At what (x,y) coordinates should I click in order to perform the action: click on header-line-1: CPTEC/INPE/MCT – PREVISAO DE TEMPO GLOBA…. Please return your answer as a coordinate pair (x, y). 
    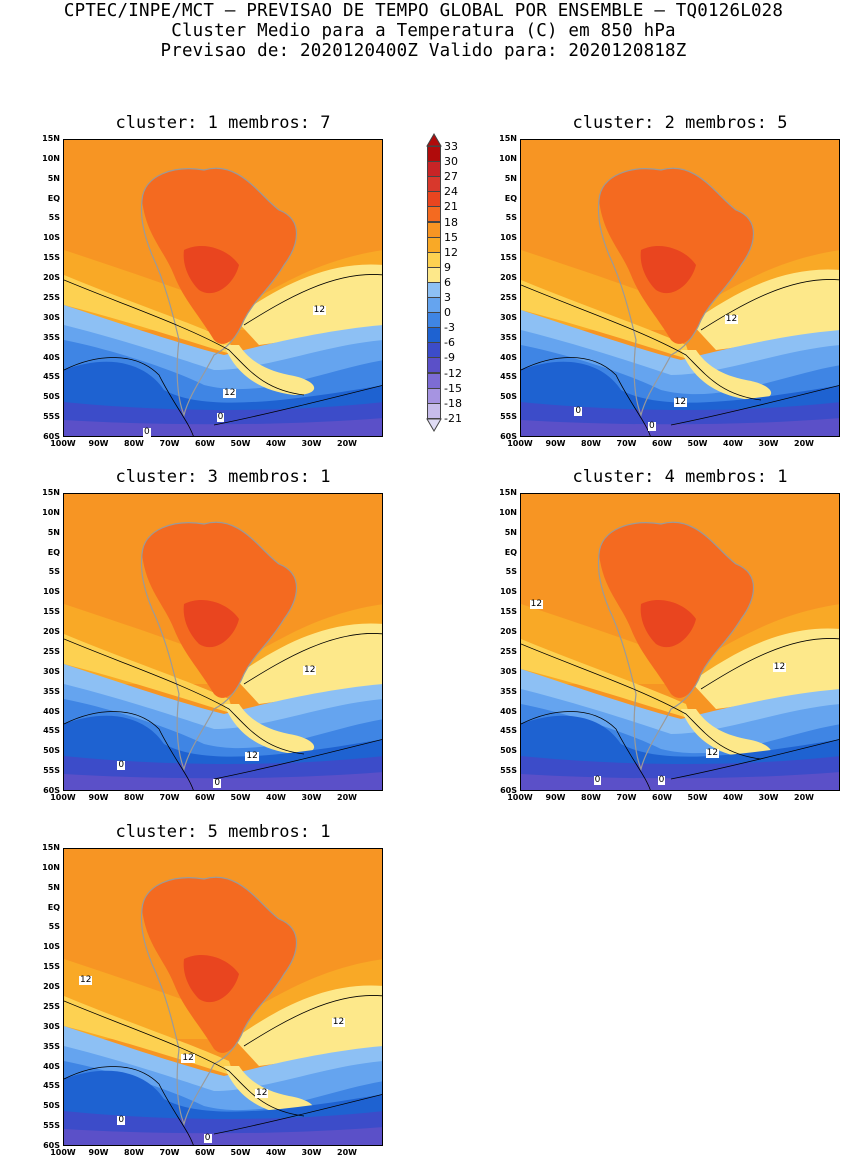
    Looking at the image, I should click on (423, 11).